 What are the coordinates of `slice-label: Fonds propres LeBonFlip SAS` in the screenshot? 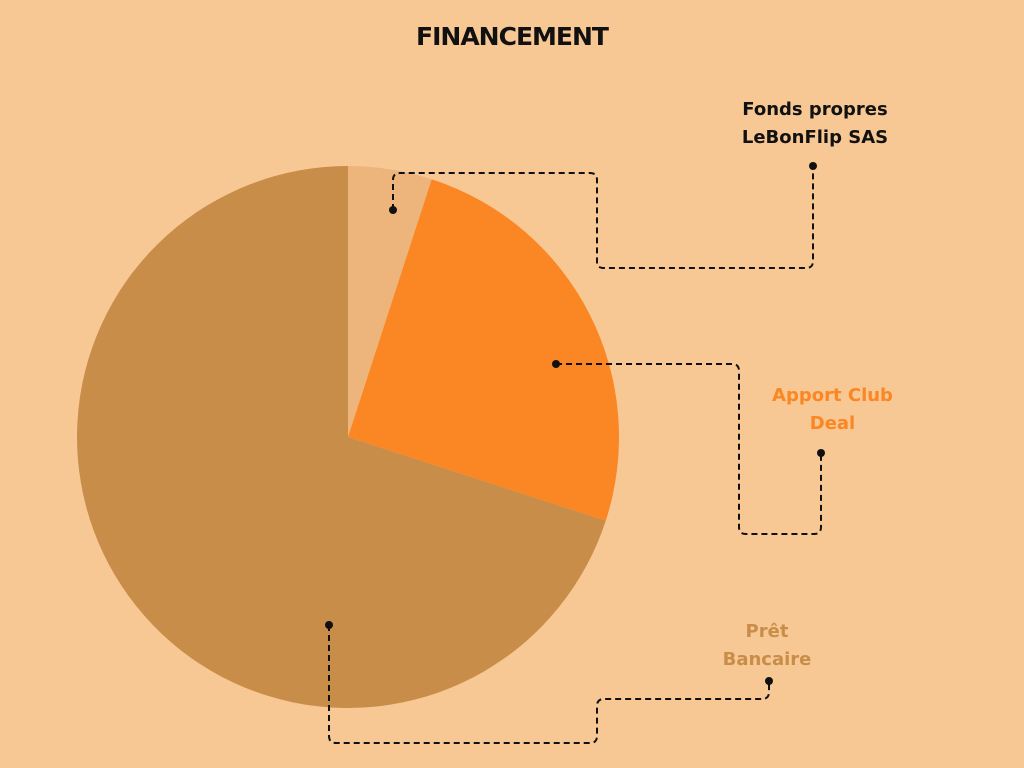 It's located at (815, 123).